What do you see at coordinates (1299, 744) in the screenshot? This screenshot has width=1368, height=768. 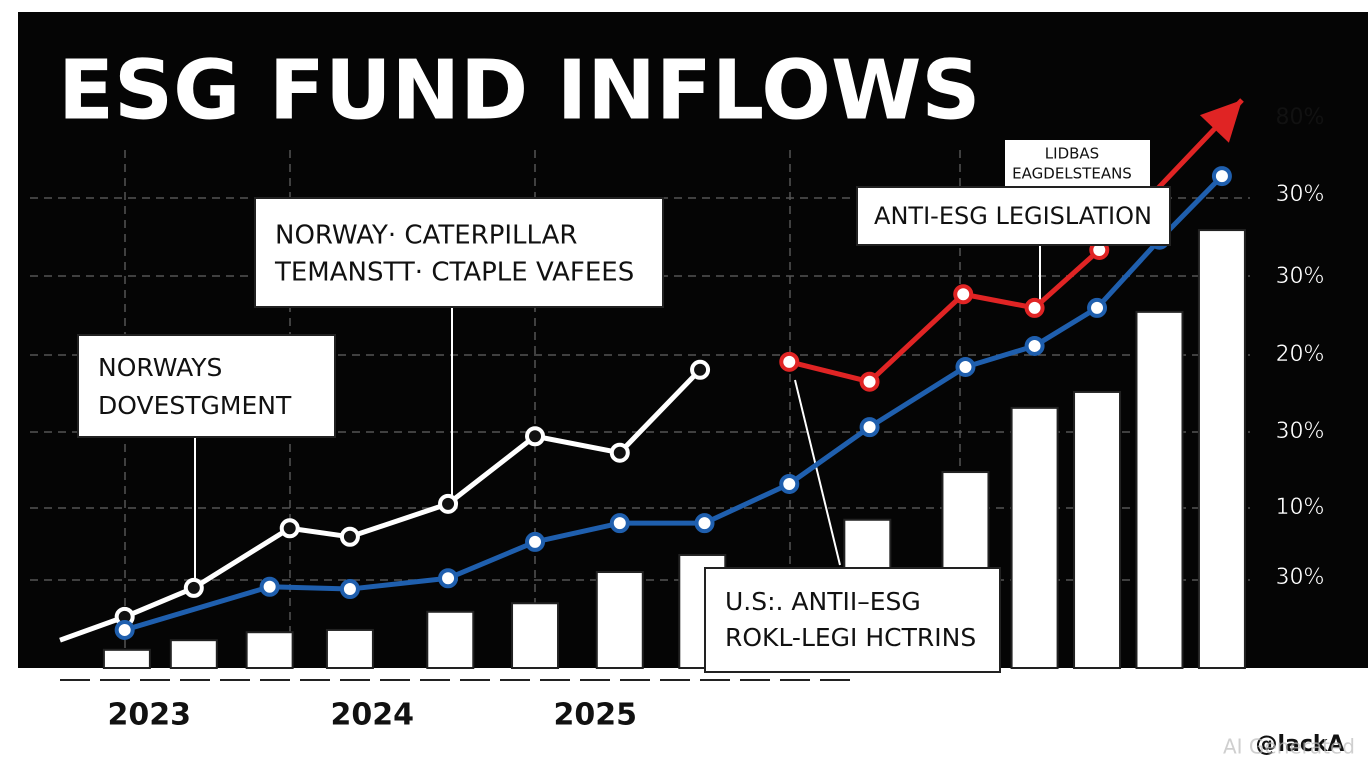 I see `signature: @lackA` at bounding box center [1299, 744].